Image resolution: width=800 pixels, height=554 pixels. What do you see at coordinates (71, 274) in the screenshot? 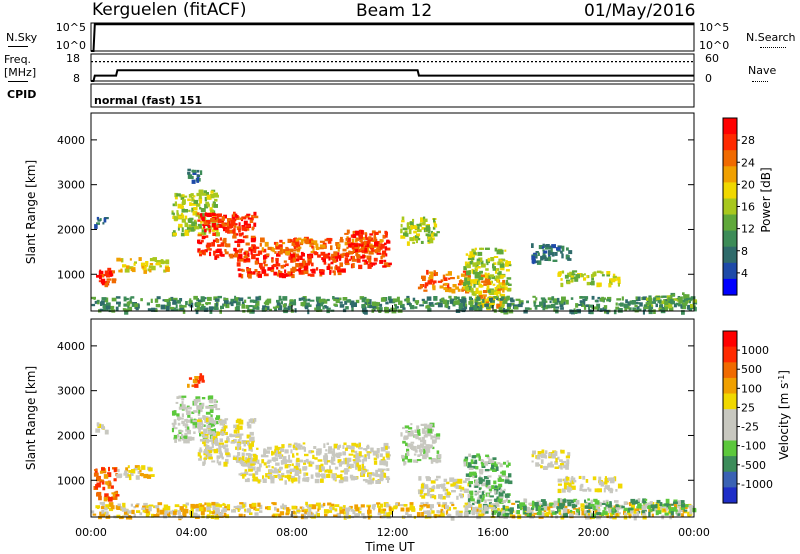
I see `y-tick-label: 1000` at bounding box center [71, 274].